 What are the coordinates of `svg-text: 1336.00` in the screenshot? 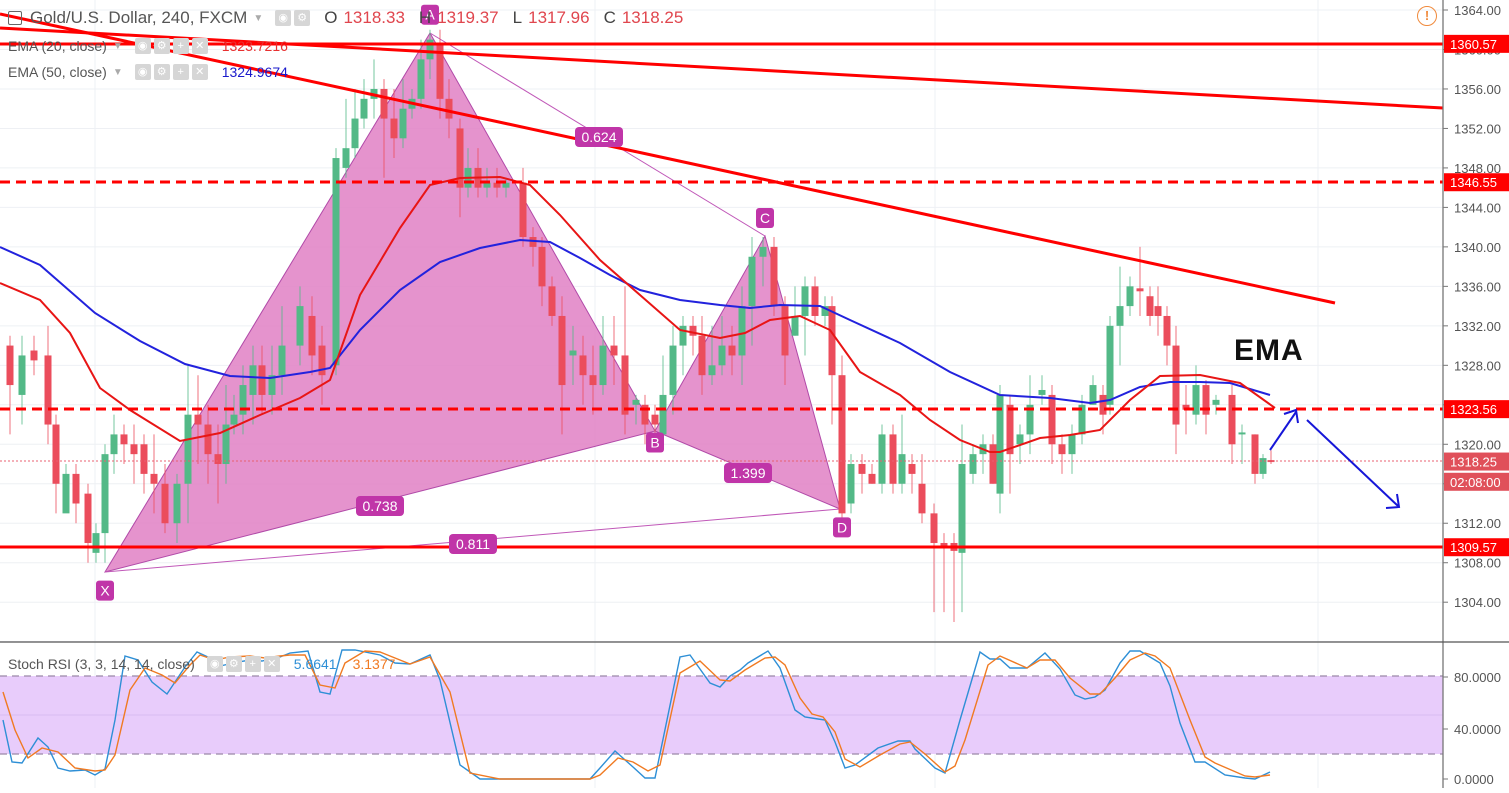 It's located at (1477, 286).